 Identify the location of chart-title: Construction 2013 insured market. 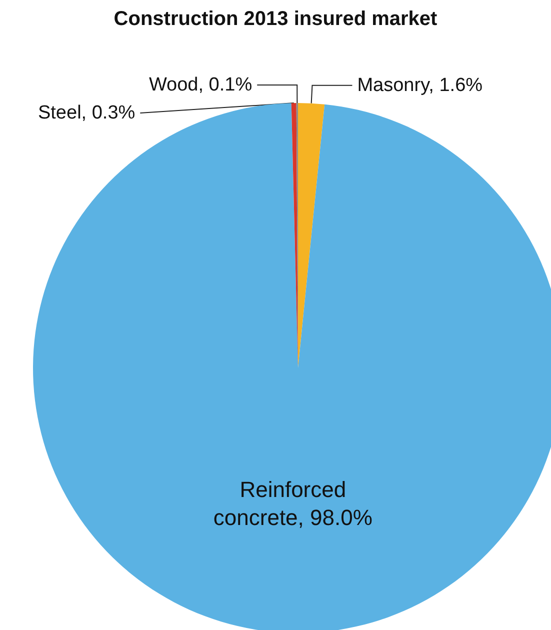
(276, 19).